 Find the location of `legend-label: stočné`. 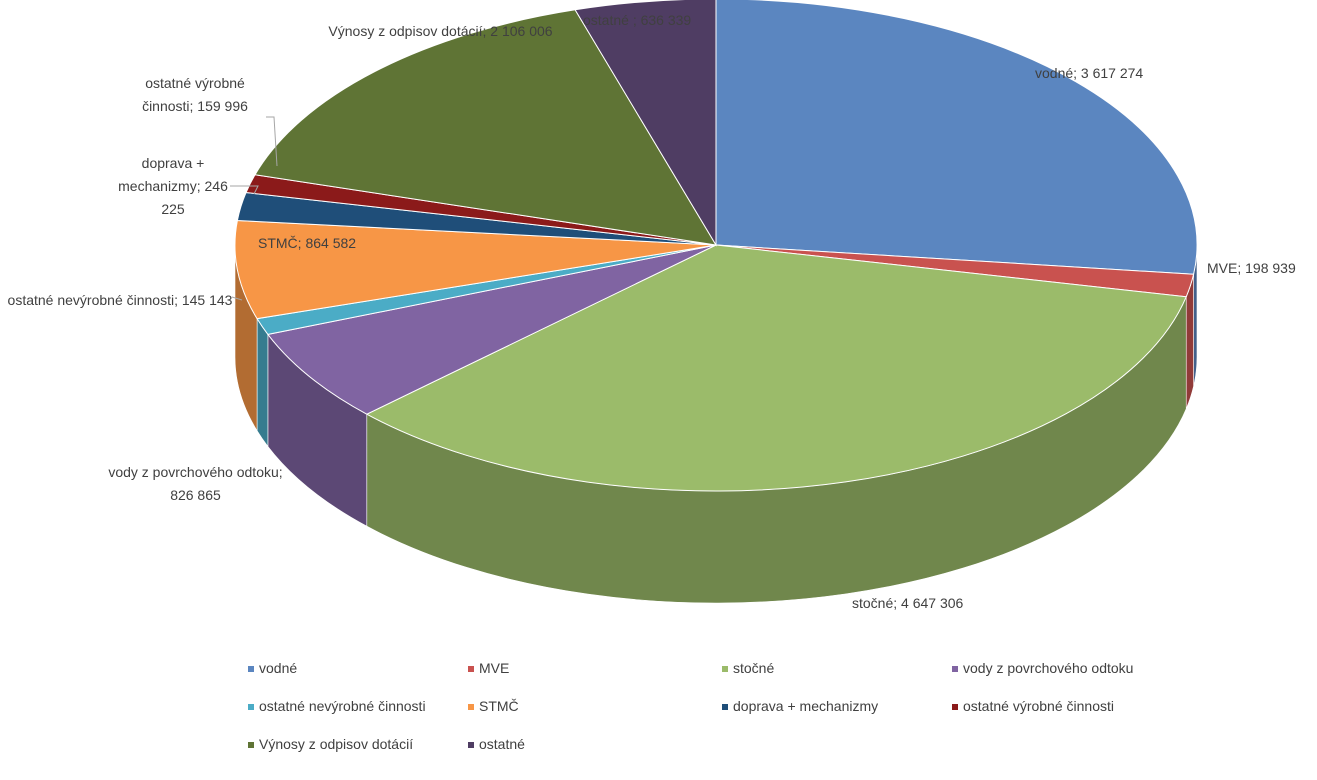

legend-label: stočné is located at coordinates (754, 668).